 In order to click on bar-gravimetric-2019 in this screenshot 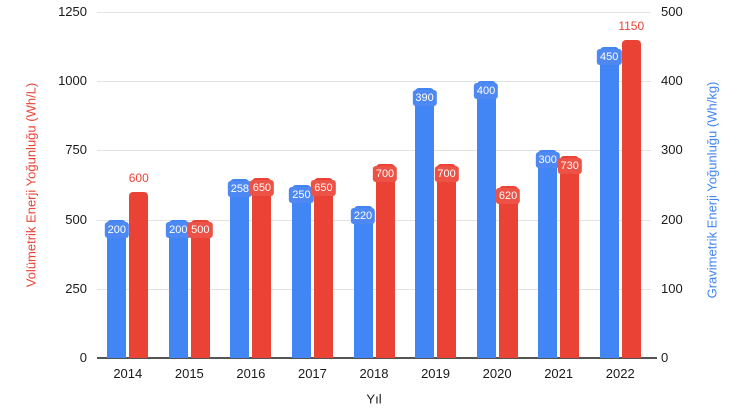, I will do `click(425, 223)`.